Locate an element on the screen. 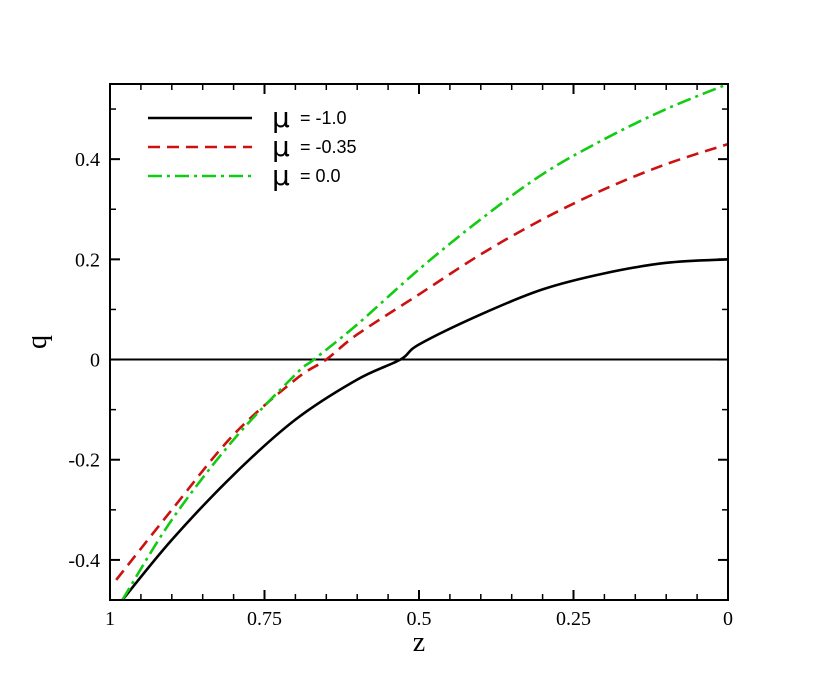 This screenshot has height=678, width=830. legend-value: = -1.0 is located at coordinates (323, 118).